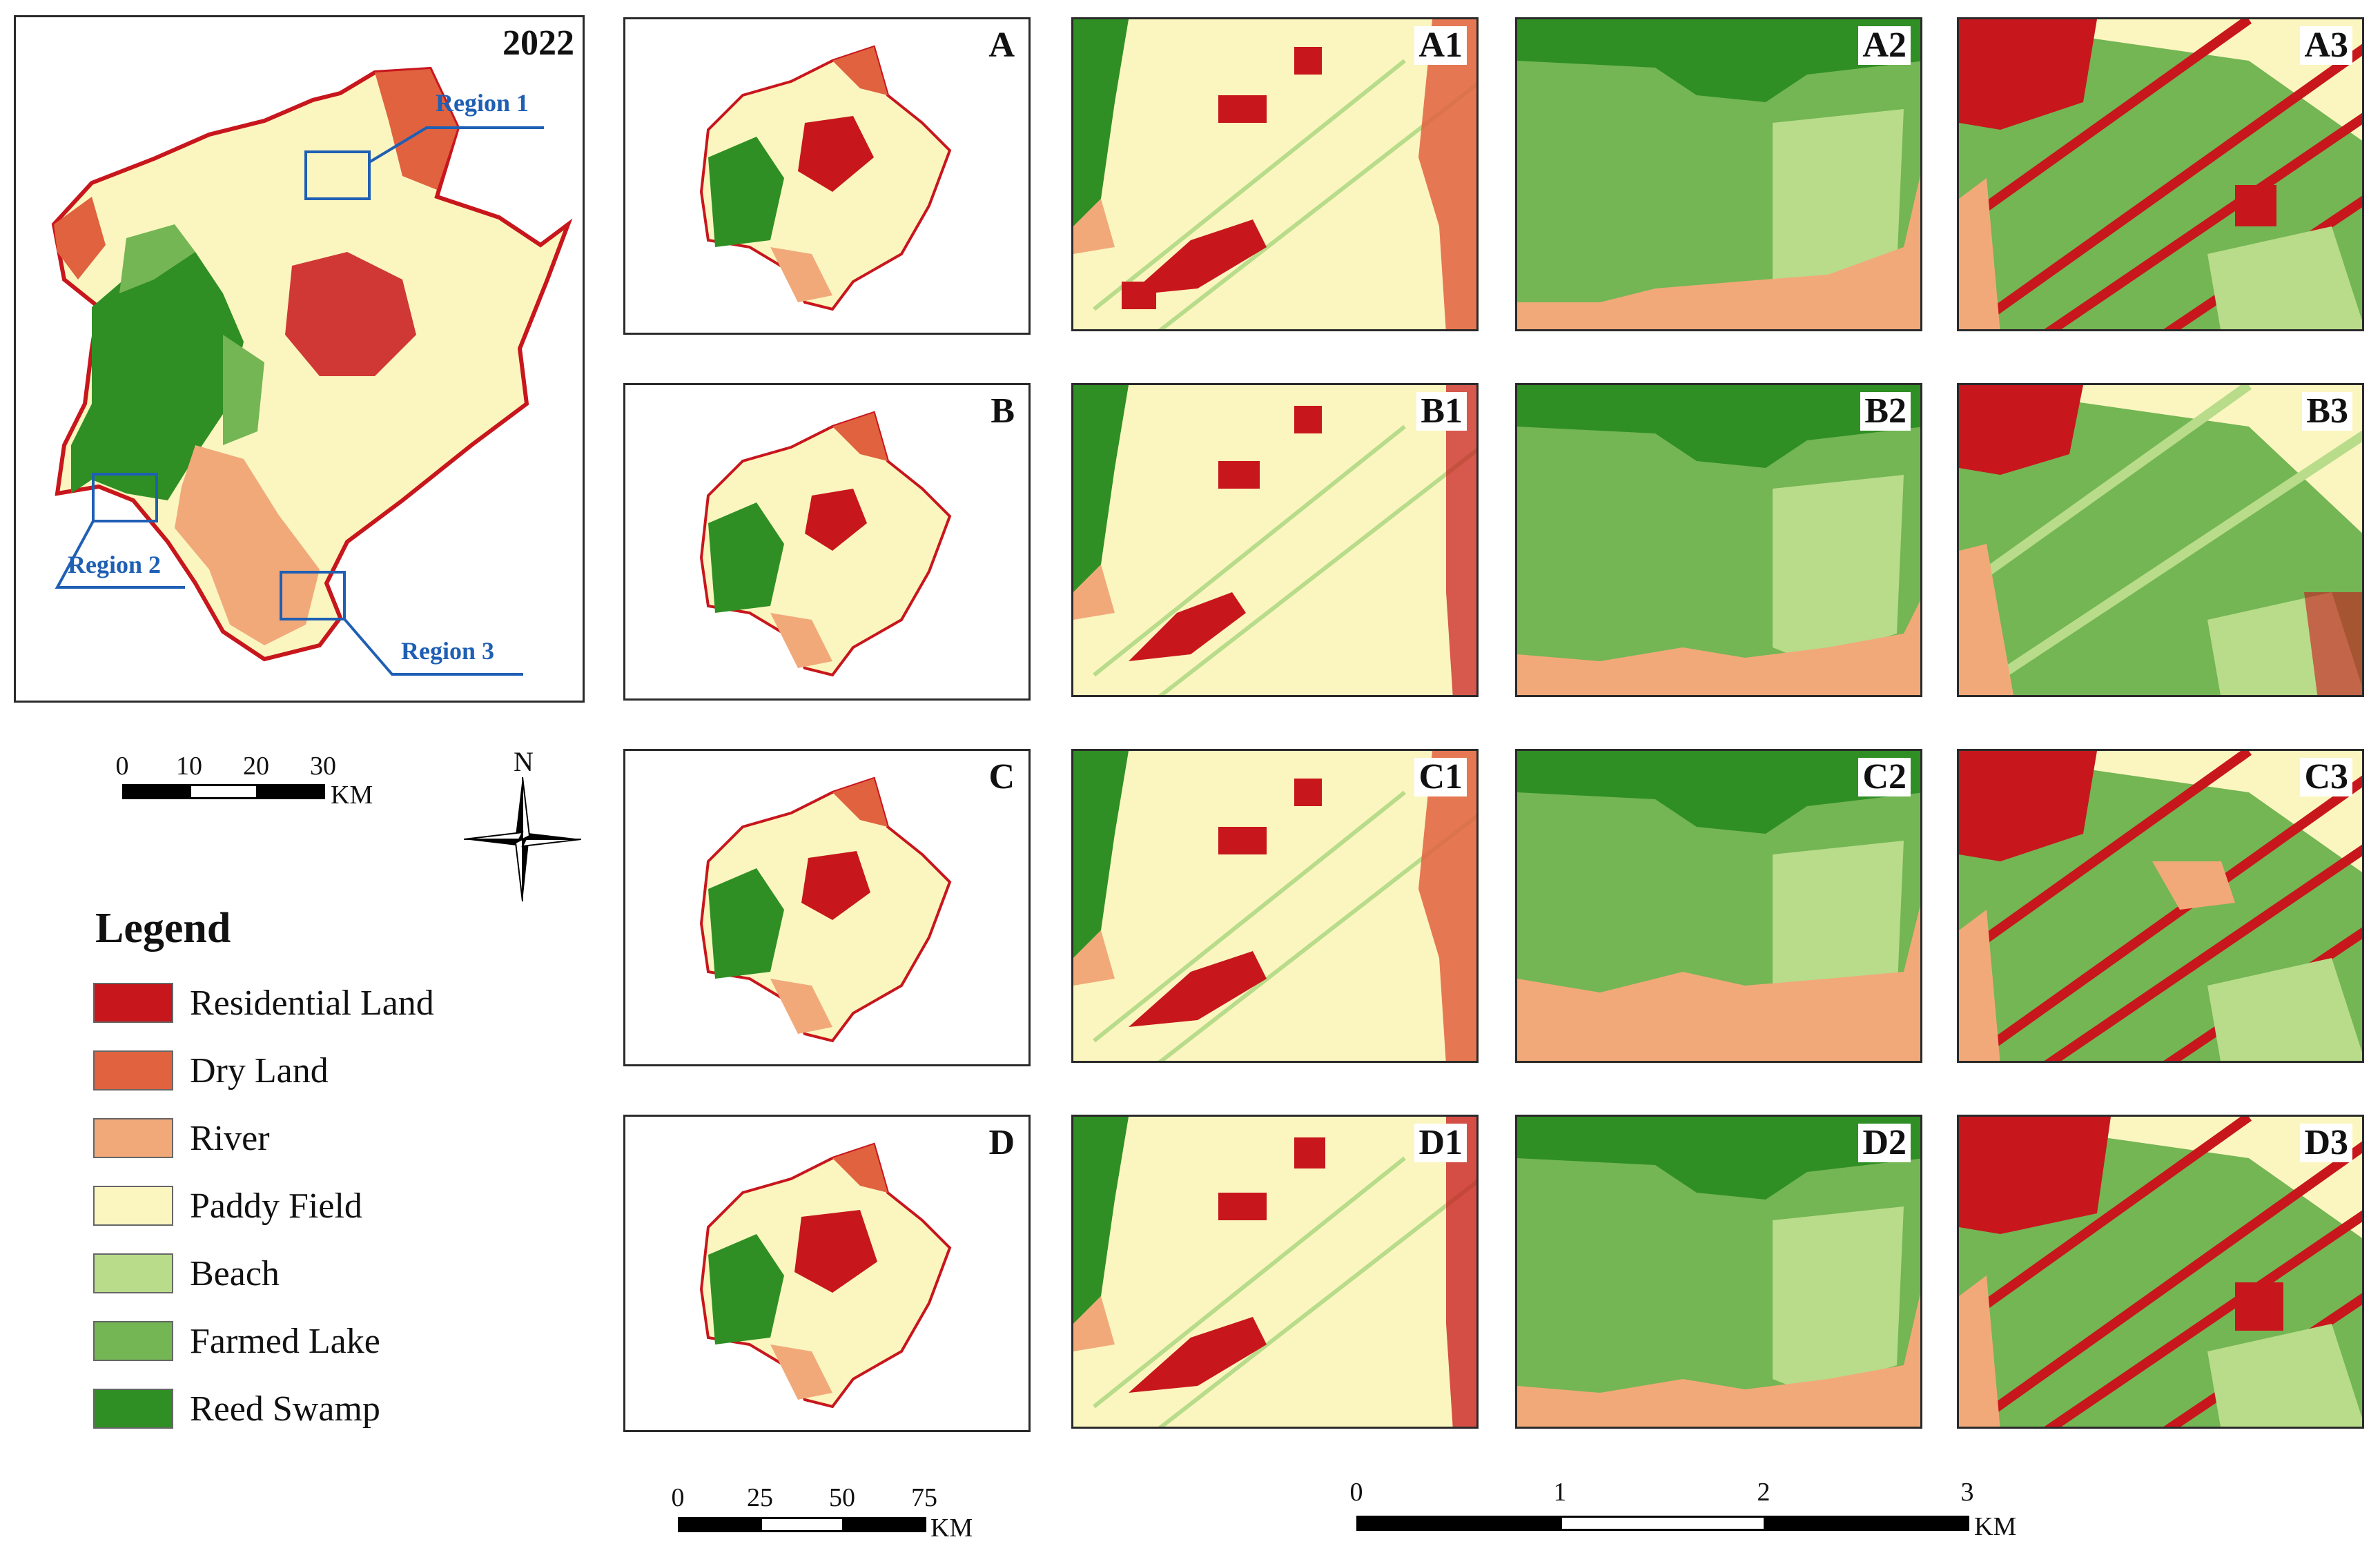  I want to click on overview-map-panel: 2022 Region 1 Region 2 Region 3, so click(299, 359).